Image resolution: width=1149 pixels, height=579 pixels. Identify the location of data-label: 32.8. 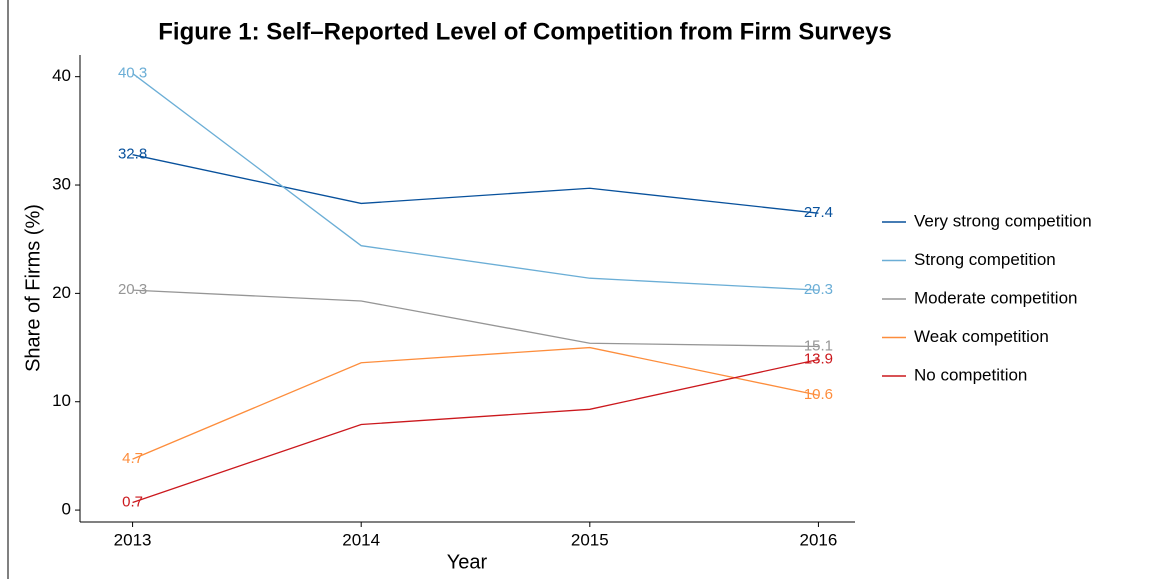
(132, 154).